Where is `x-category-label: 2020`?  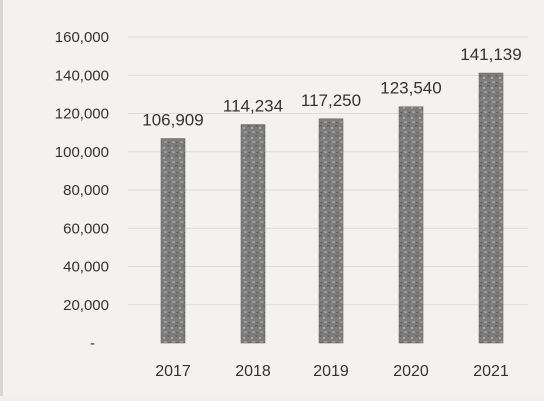 x-category-label: 2020 is located at coordinates (411, 371).